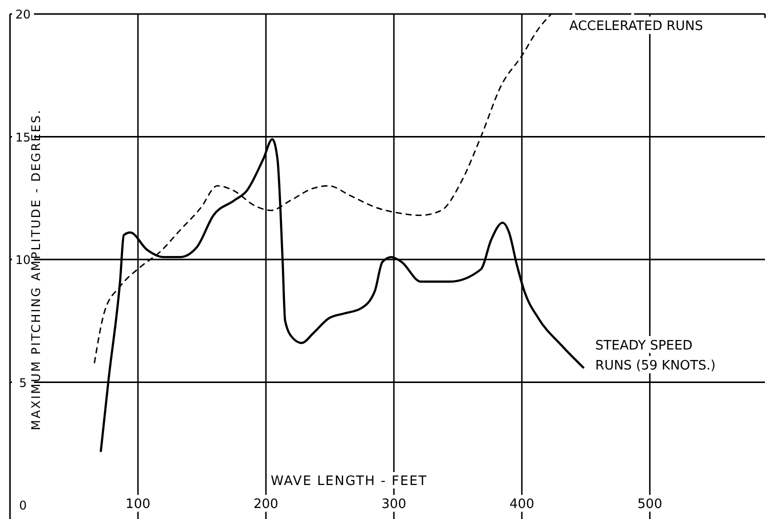 This screenshot has height=519, width=767. I want to click on x-tick-label: 100, so click(138, 504).